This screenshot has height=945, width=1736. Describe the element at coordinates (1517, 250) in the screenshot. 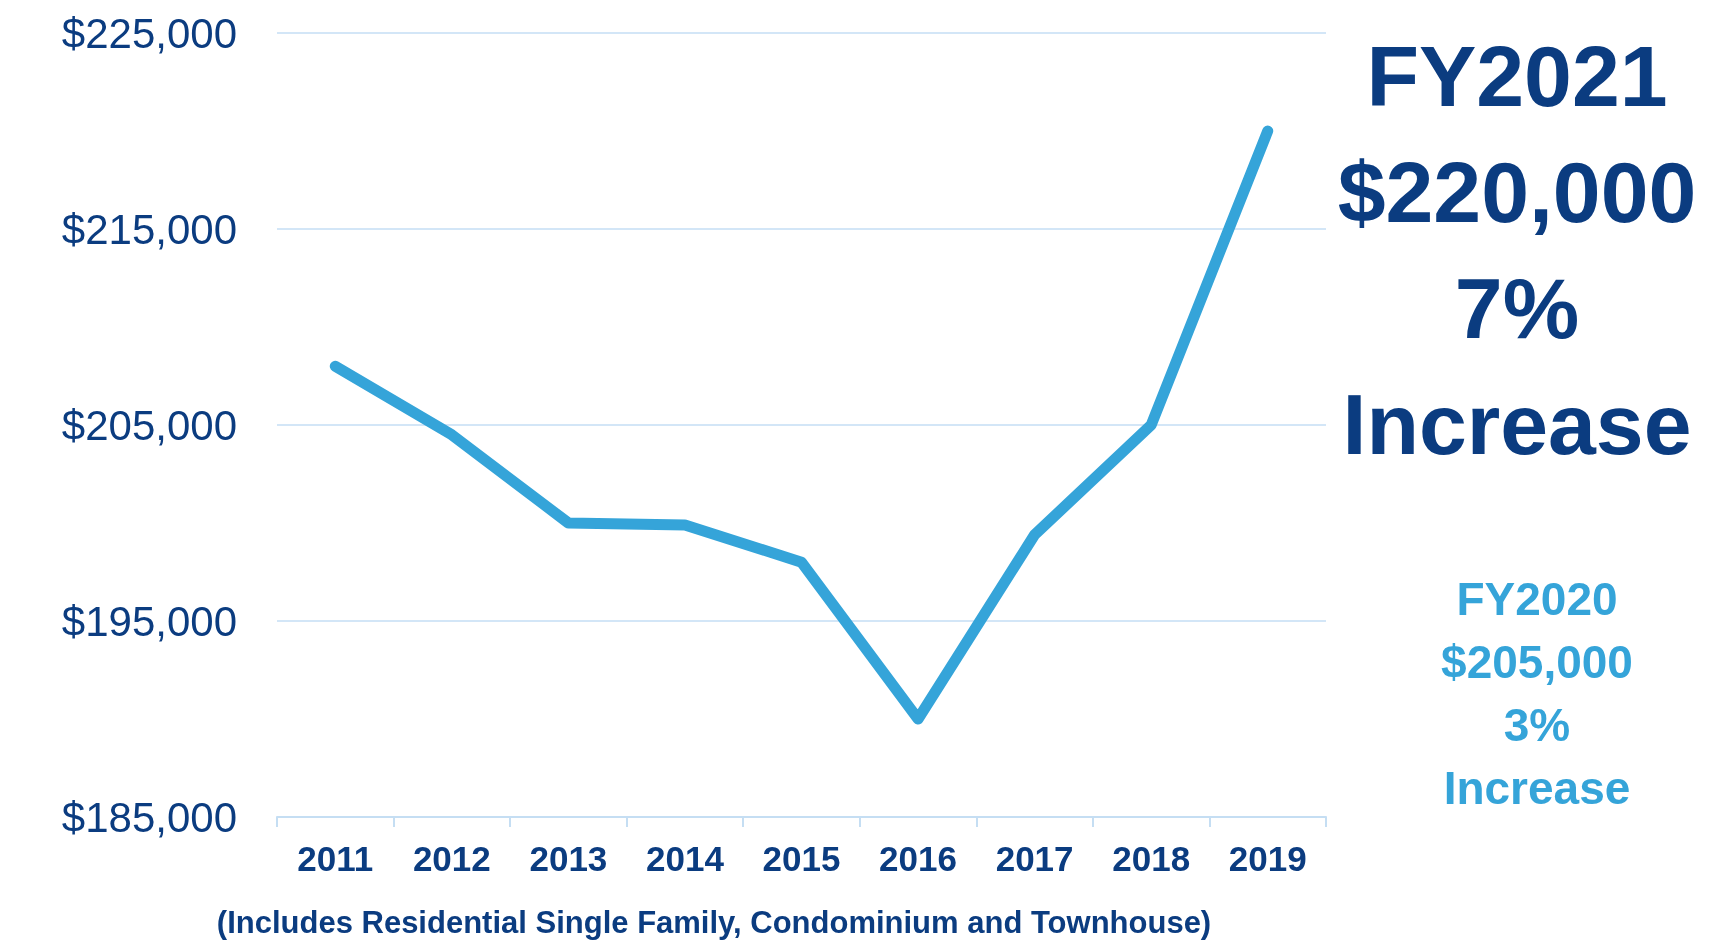

I see `text: FY2021 $220,000 7% Increase` at that location.